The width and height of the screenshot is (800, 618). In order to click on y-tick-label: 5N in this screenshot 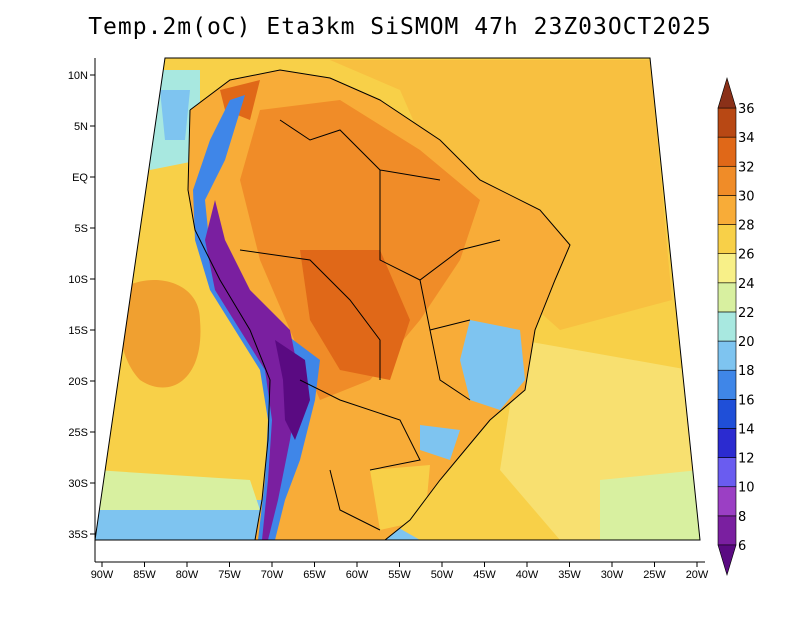, I will do `click(81, 127)`.